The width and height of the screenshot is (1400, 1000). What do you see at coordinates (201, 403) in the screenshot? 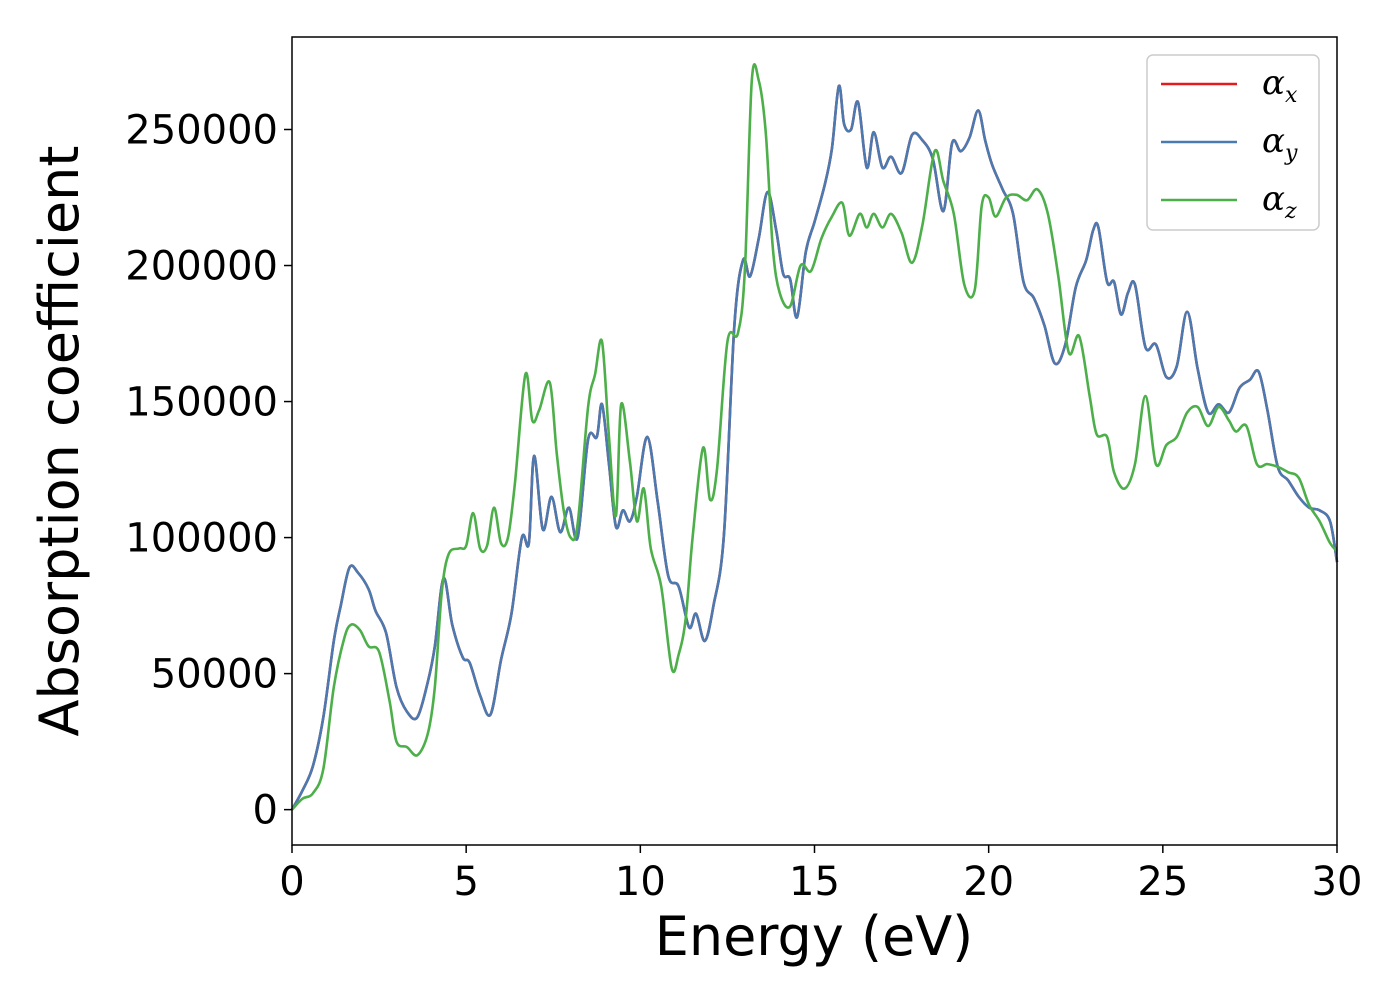
I see `y-tick-label: 150000` at bounding box center [201, 403].